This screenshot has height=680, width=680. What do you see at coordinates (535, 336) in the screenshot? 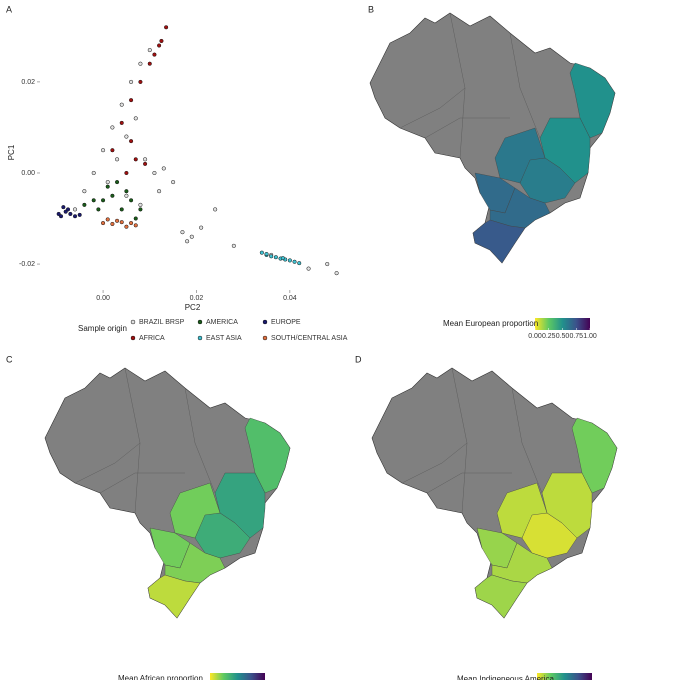
I see `colorbar-tick-label: 0.00` at bounding box center [535, 336].